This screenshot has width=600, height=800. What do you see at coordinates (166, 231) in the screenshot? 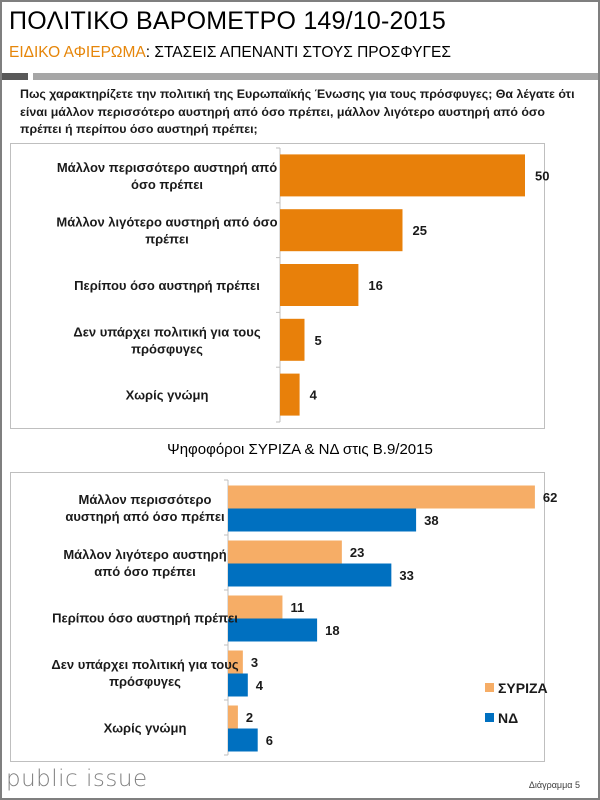
I see `chart-1-category-label: Μάλλον λιγότερο αυστηρή από όσο πρέπει` at bounding box center [166, 231].